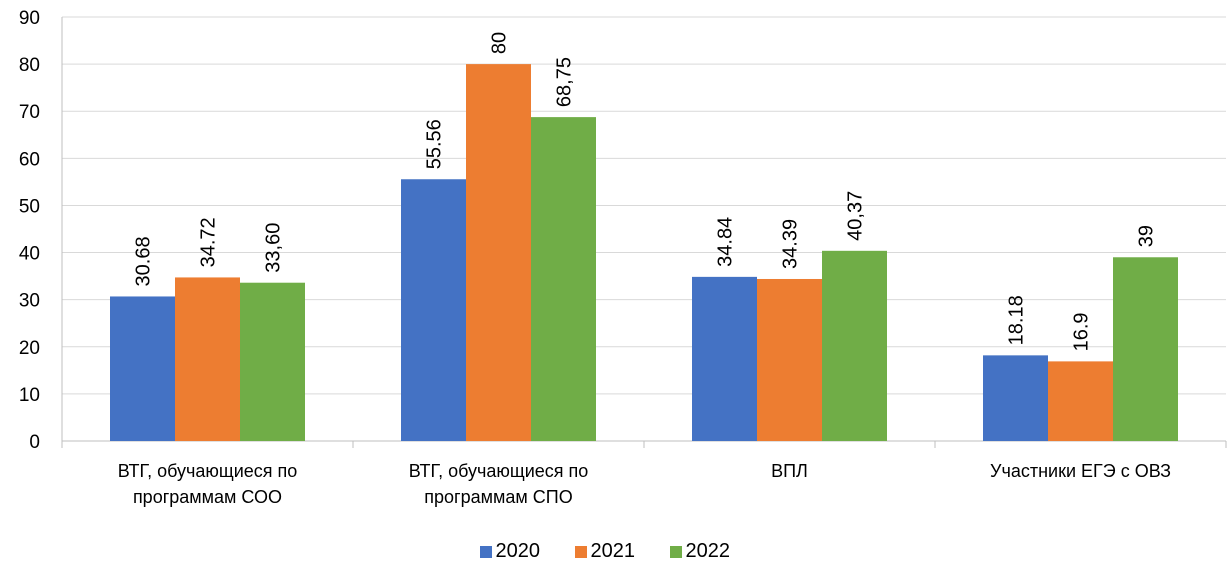 Image resolution: width=1229 pixels, height=577 pixels. What do you see at coordinates (274, 248) in the screenshot?
I see `value-label: 33,60` at bounding box center [274, 248].